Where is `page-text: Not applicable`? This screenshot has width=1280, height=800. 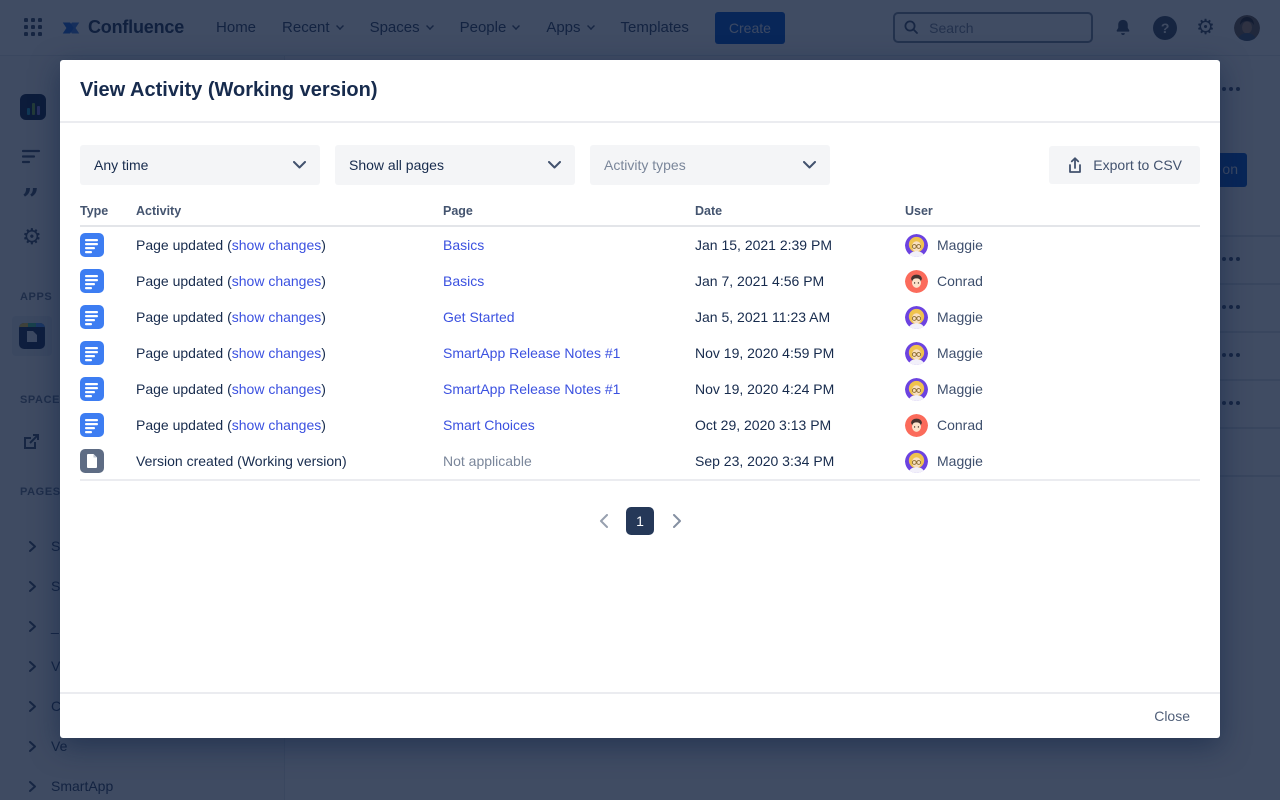
page-text: Not applicable is located at coordinates (487, 461).